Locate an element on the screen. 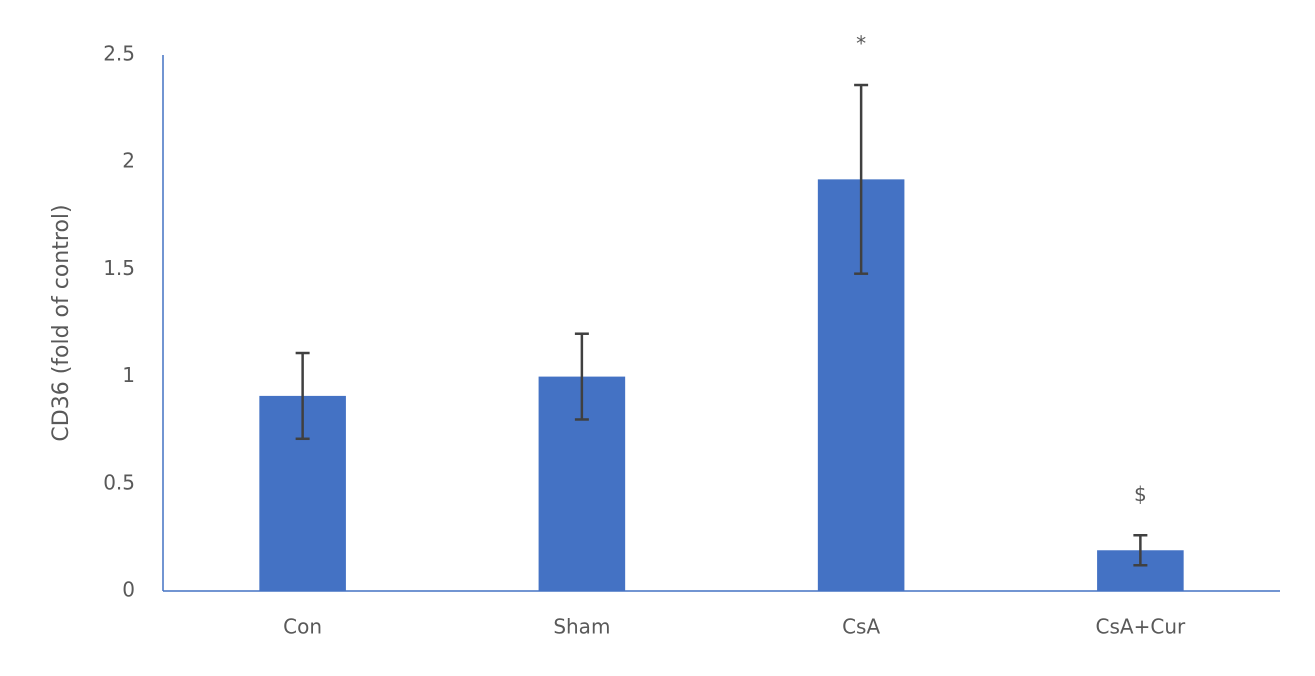  x-tick-label: CsA+Cur is located at coordinates (1141, 627).